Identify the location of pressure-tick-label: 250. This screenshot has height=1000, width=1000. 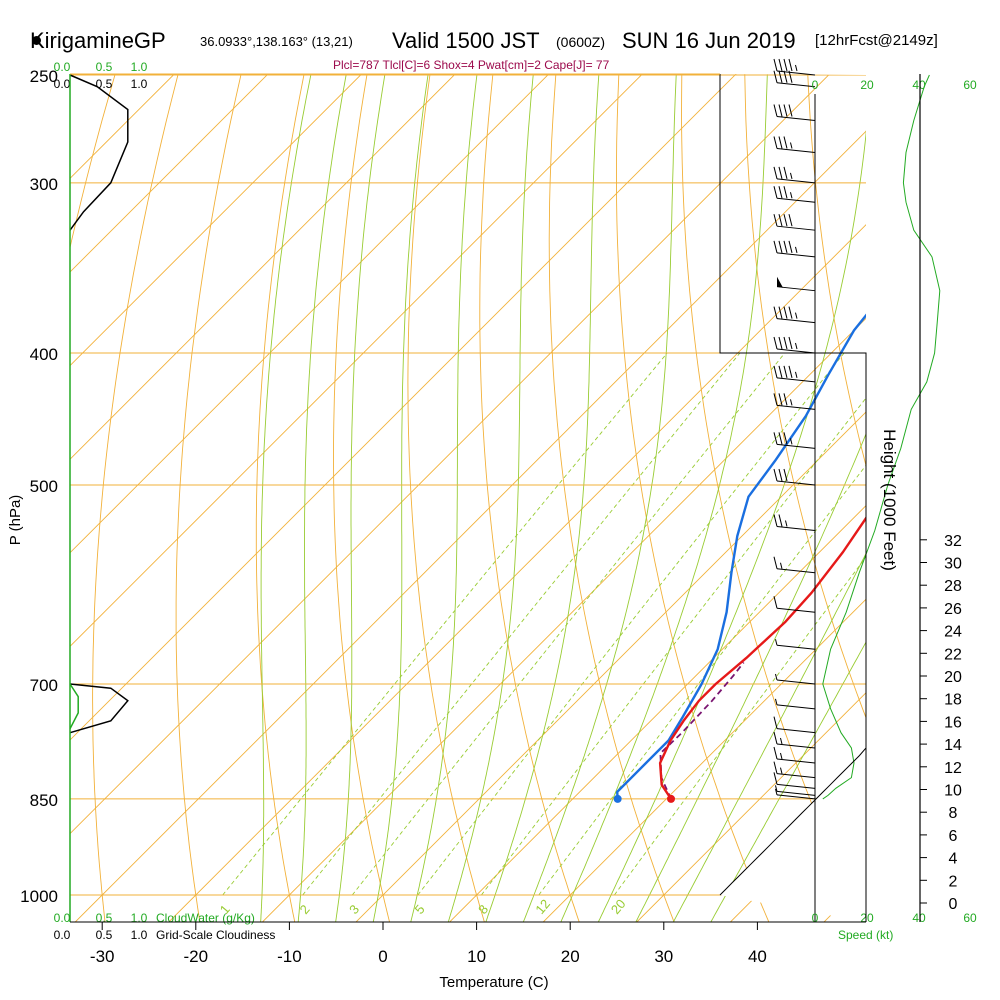
(44, 76).